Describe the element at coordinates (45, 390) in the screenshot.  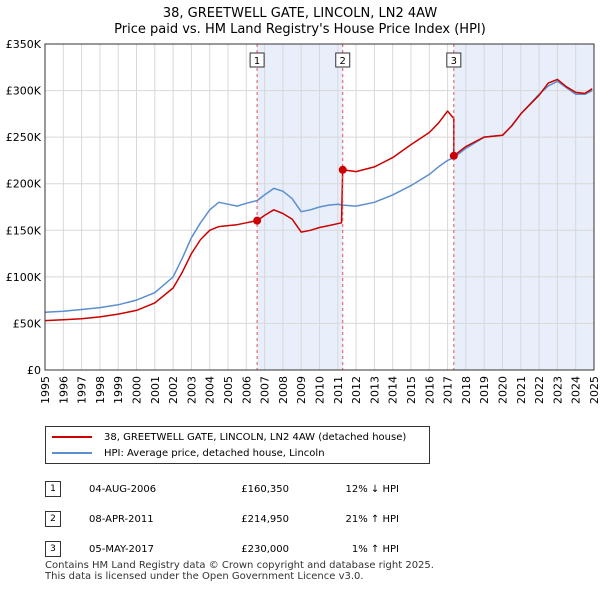
I see `x-tick-label: 1995` at that location.